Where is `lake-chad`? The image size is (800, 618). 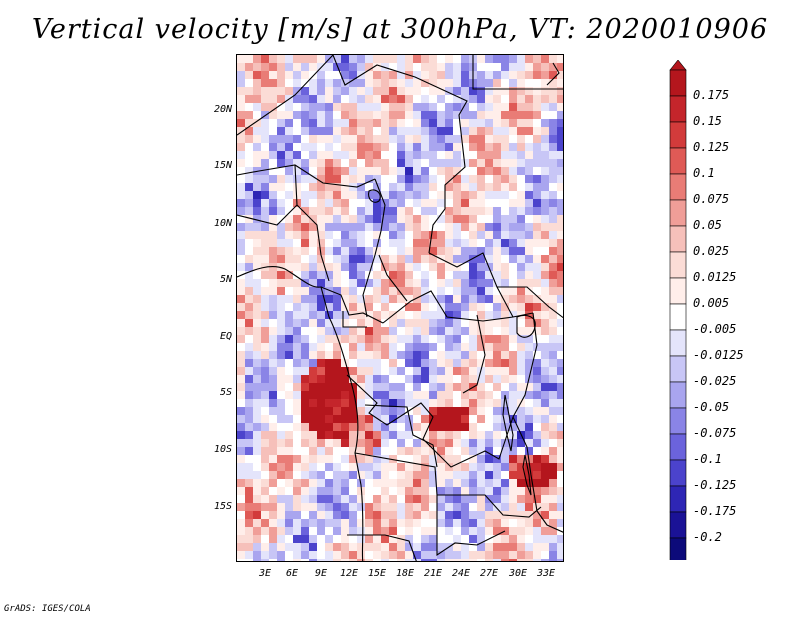
lake-chad is located at coordinates (374, 196).